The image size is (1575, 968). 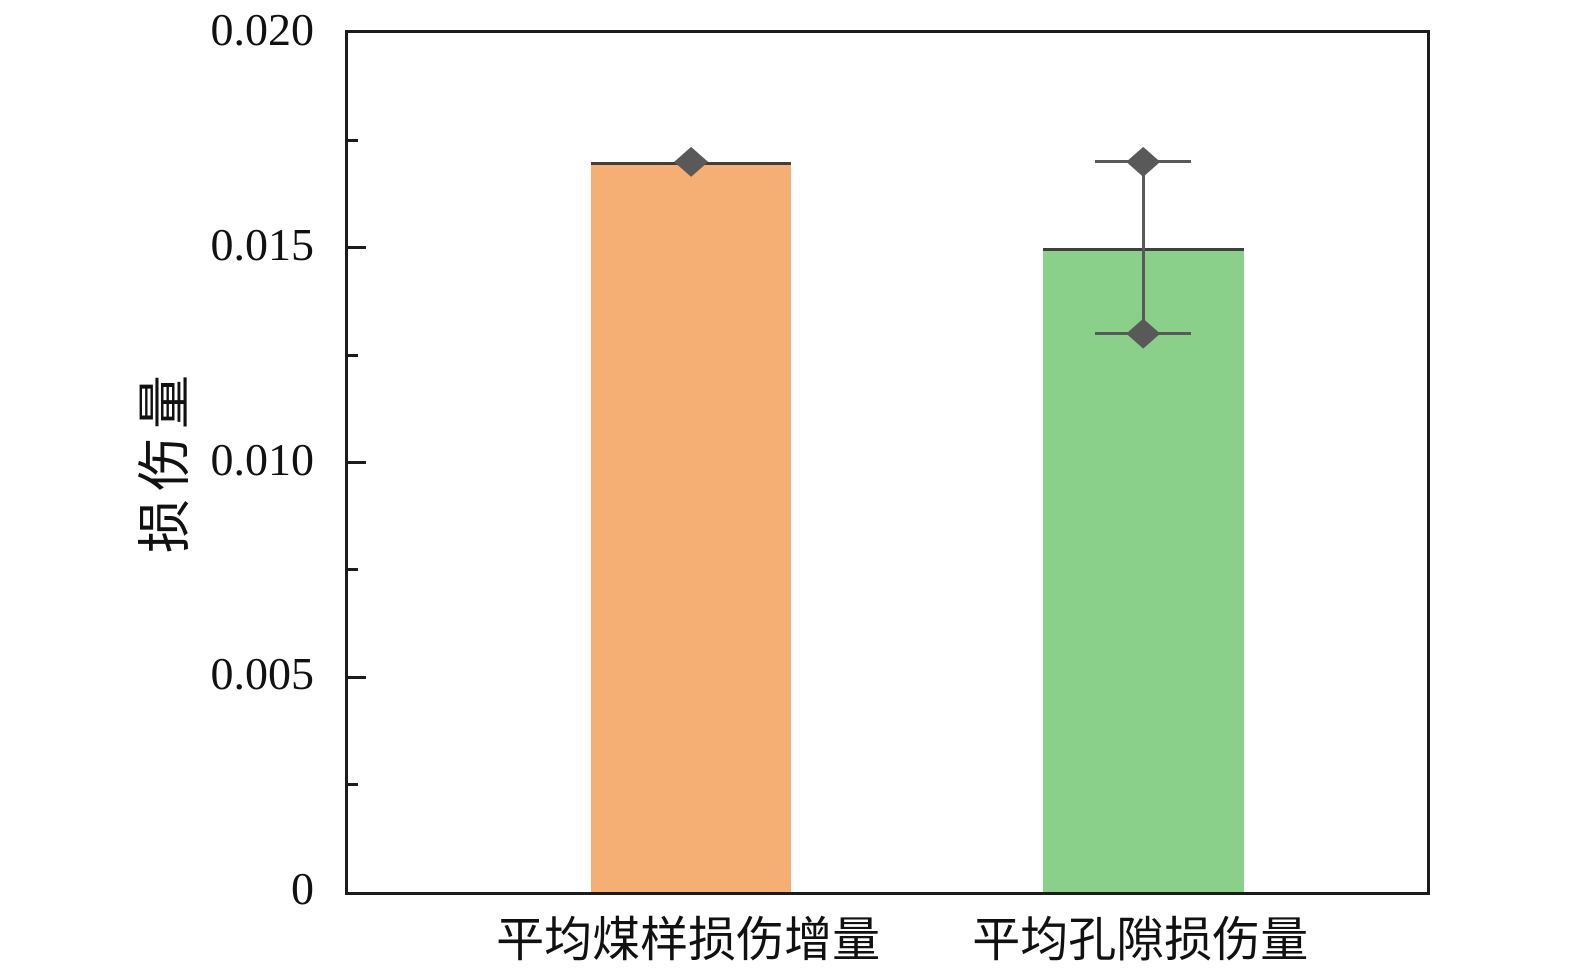 I want to click on y-tick-label: 0.005, so click(x=262, y=674).